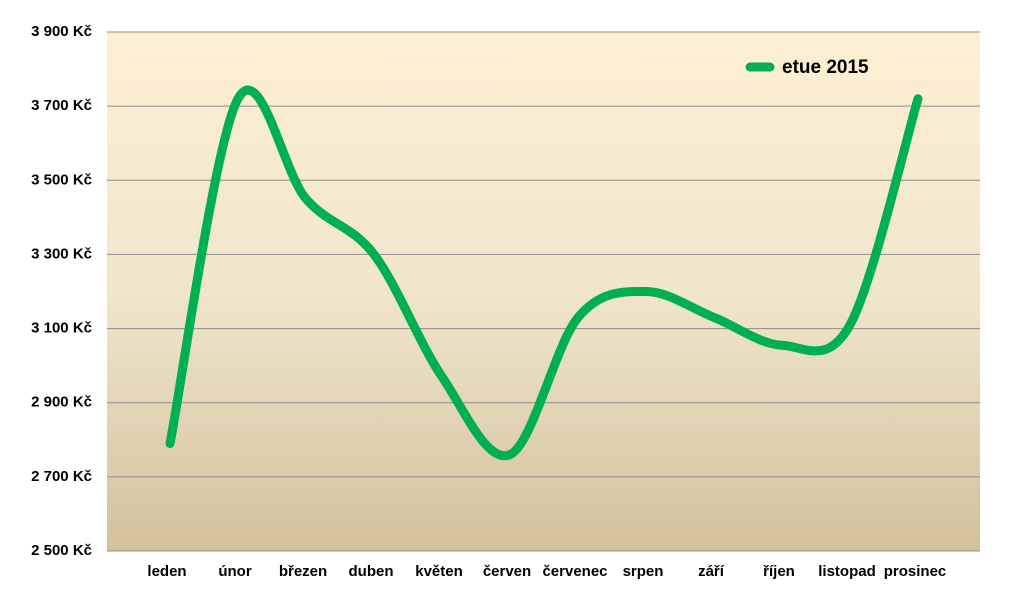  What do you see at coordinates (711, 571) in the screenshot?
I see `x-tick-label: září` at bounding box center [711, 571].